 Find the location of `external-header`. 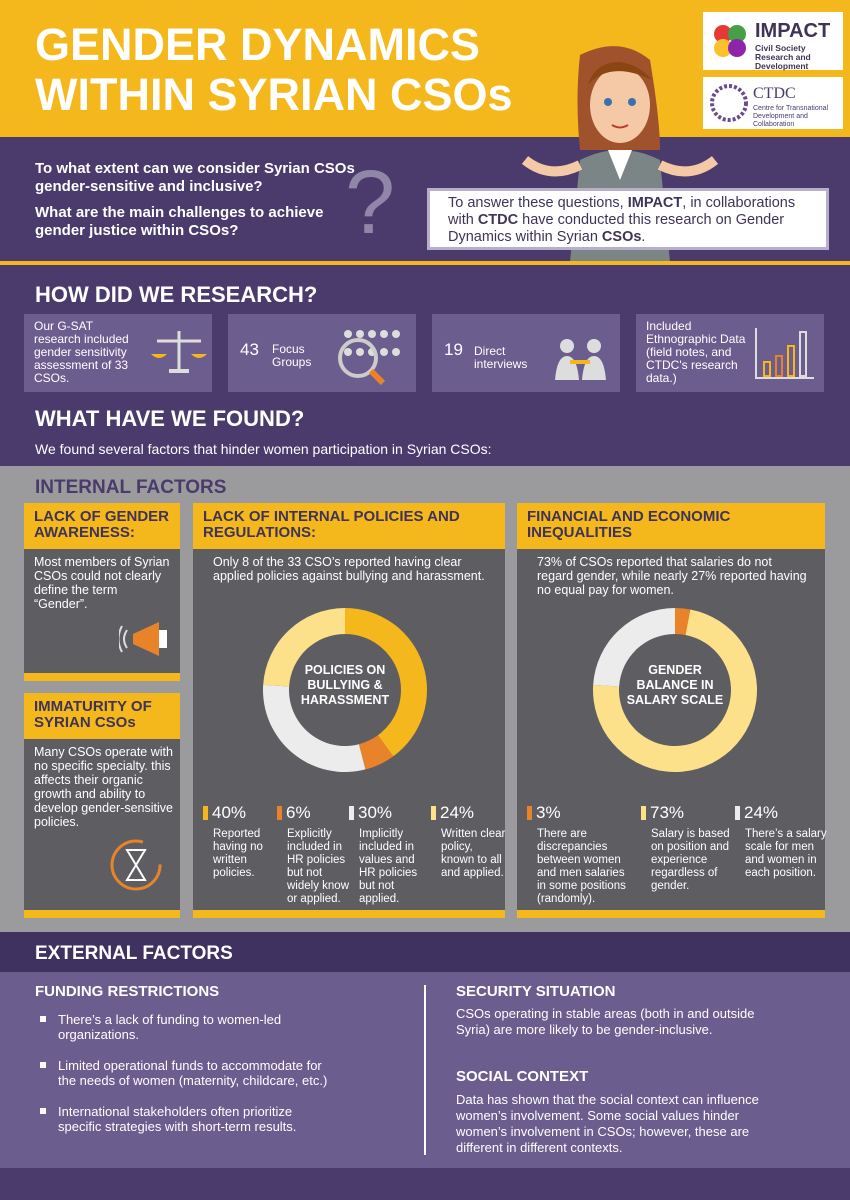

external-header is located at coordinates (425, 952).